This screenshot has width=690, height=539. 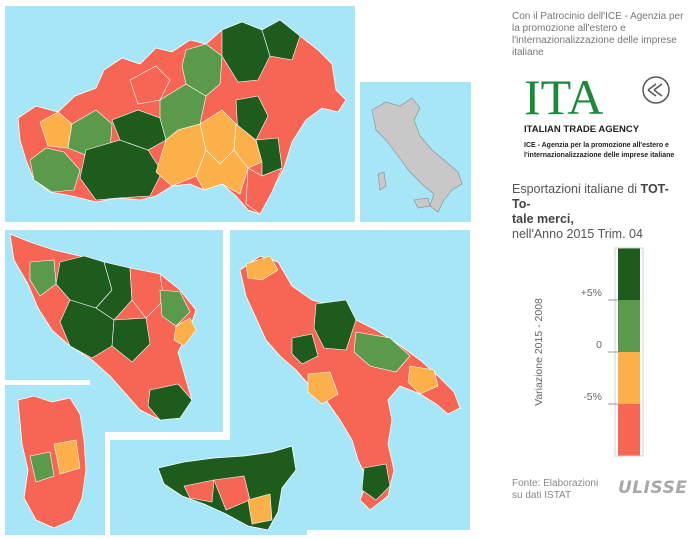 What do you see at coordinates (555, 483) in the screenshot?
I see `source-line1: Fonte: Elaborazioni` at bounding box center [555, 483].